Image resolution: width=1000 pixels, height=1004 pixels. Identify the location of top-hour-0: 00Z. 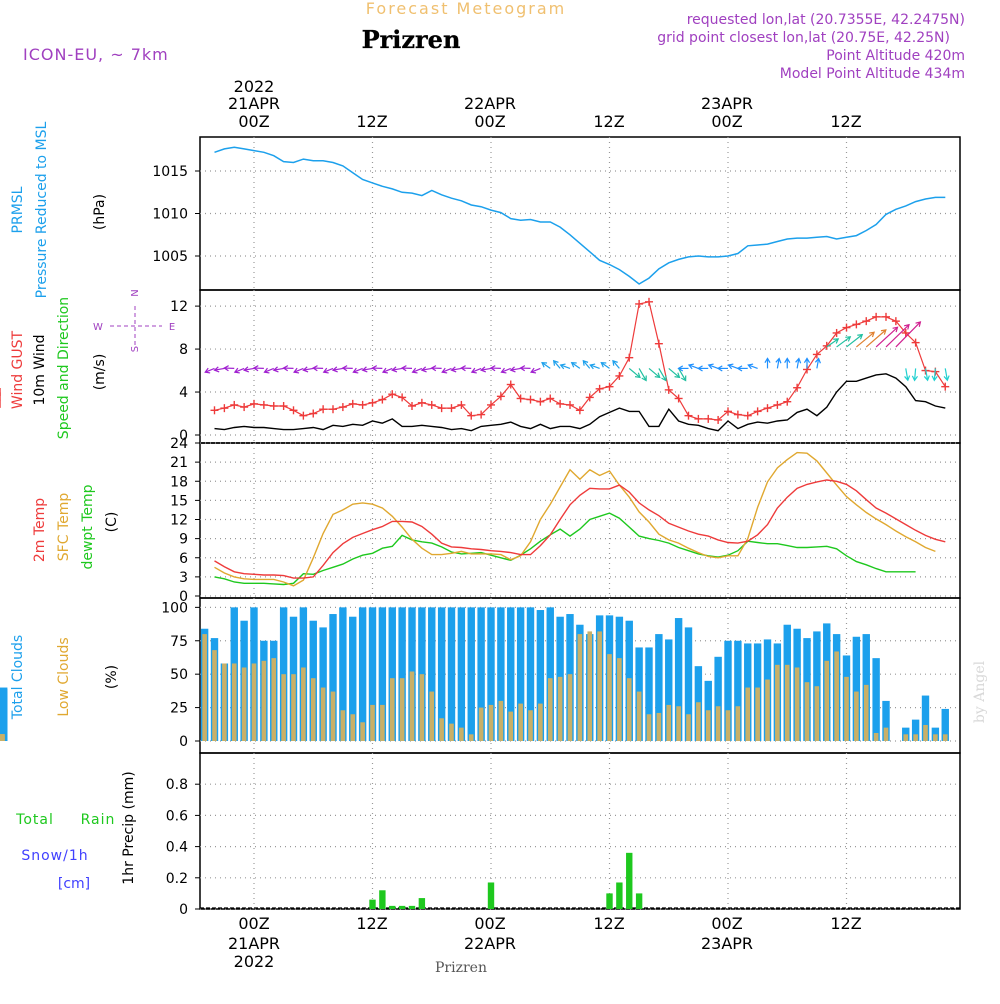
(253, 121).